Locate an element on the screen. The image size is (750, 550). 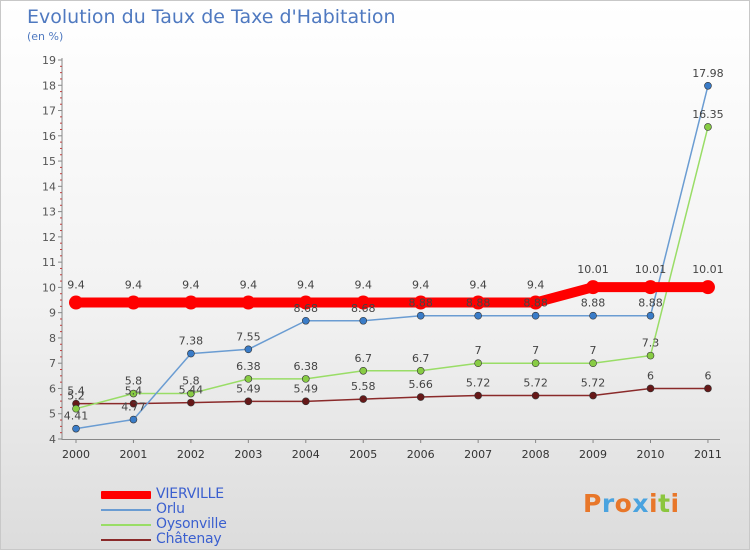
data-label-chtenay: 5.44 is located at coordinates (191, 390).